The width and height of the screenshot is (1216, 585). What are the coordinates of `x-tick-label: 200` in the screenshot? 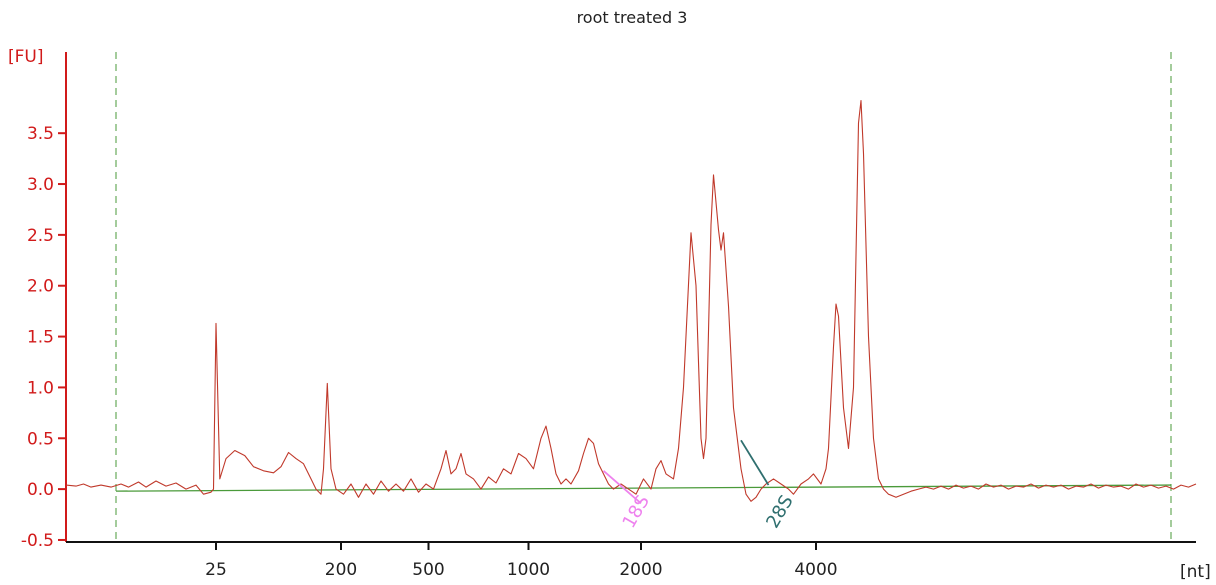 It's located at (341, 570).